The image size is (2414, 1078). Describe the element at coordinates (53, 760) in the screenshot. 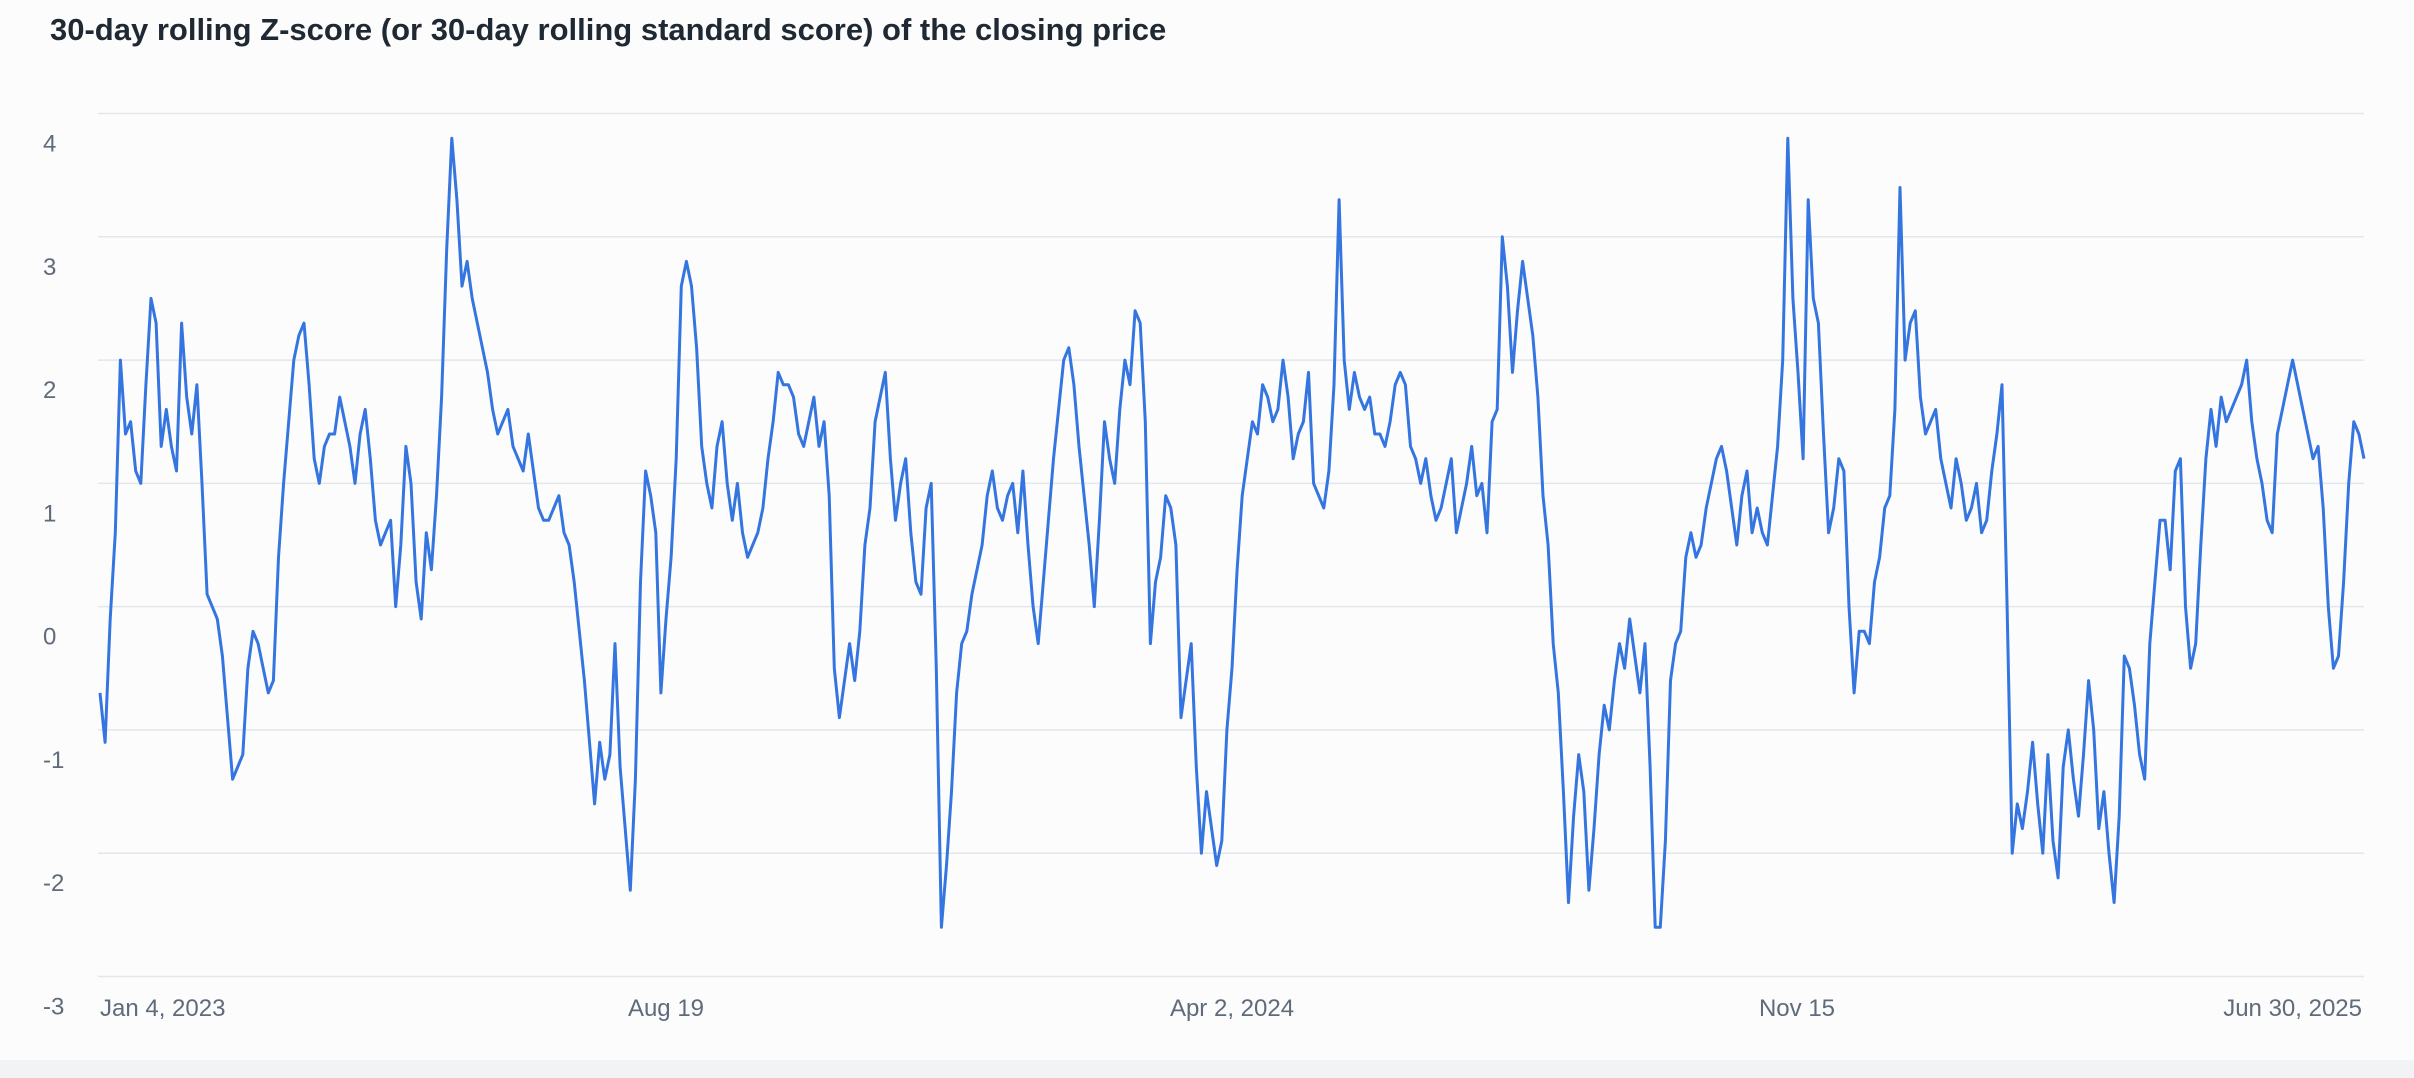

I see `y-tick-label: -1` at that location.